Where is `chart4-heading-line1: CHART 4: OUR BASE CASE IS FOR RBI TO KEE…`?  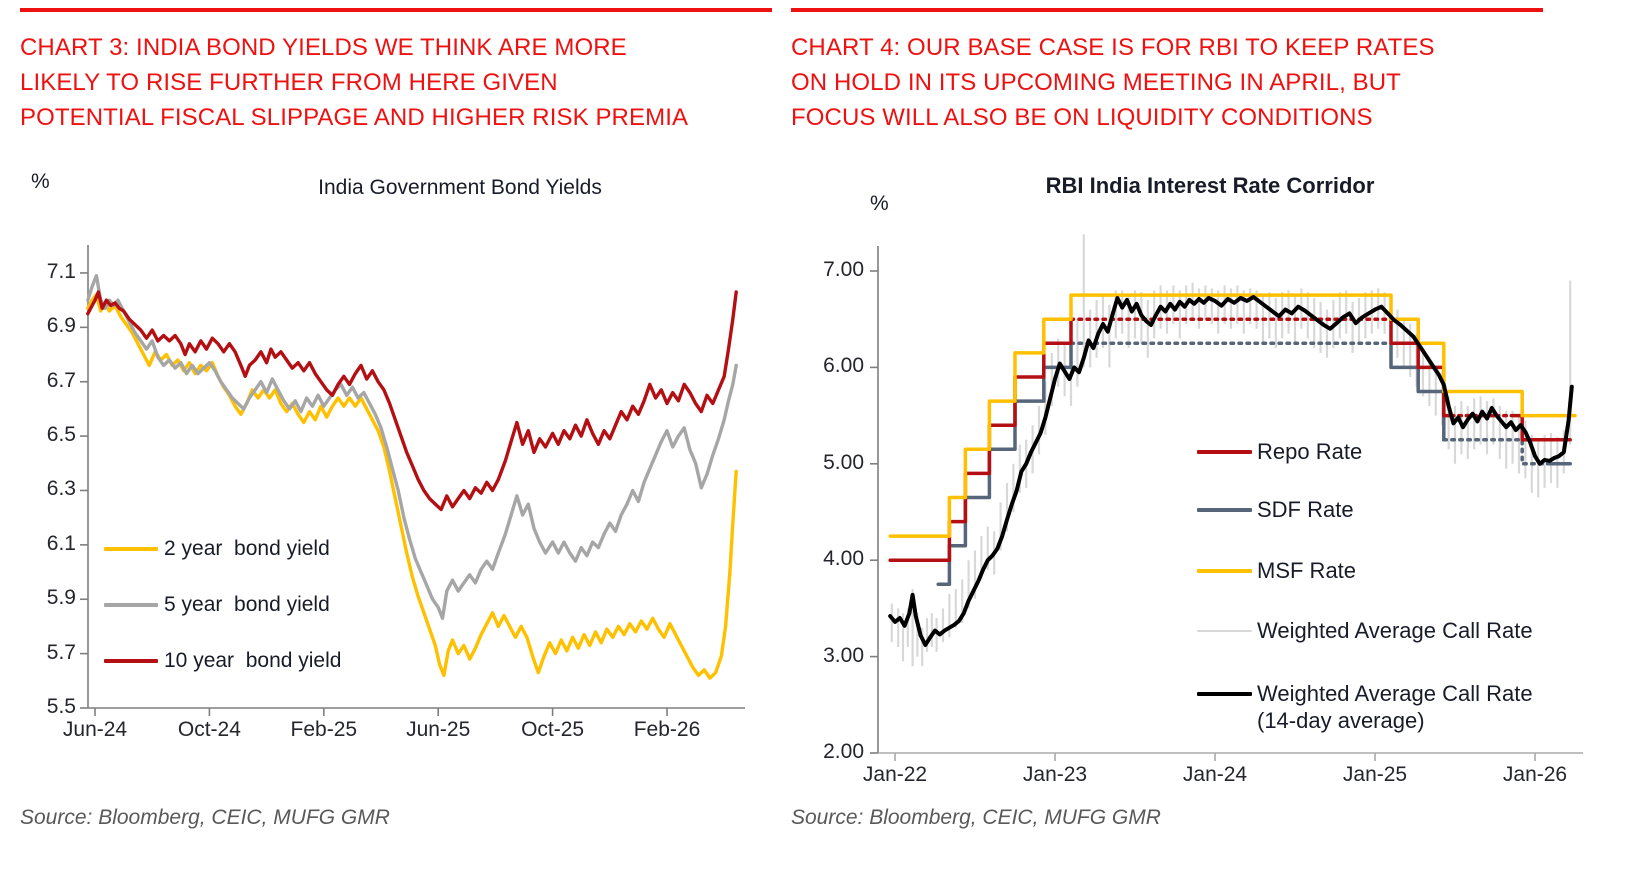 chart4-heading-line1: CHART 4: OUR BASE CASE IS FOR RBI TO KEE… is located at coordinates (1113, 47).